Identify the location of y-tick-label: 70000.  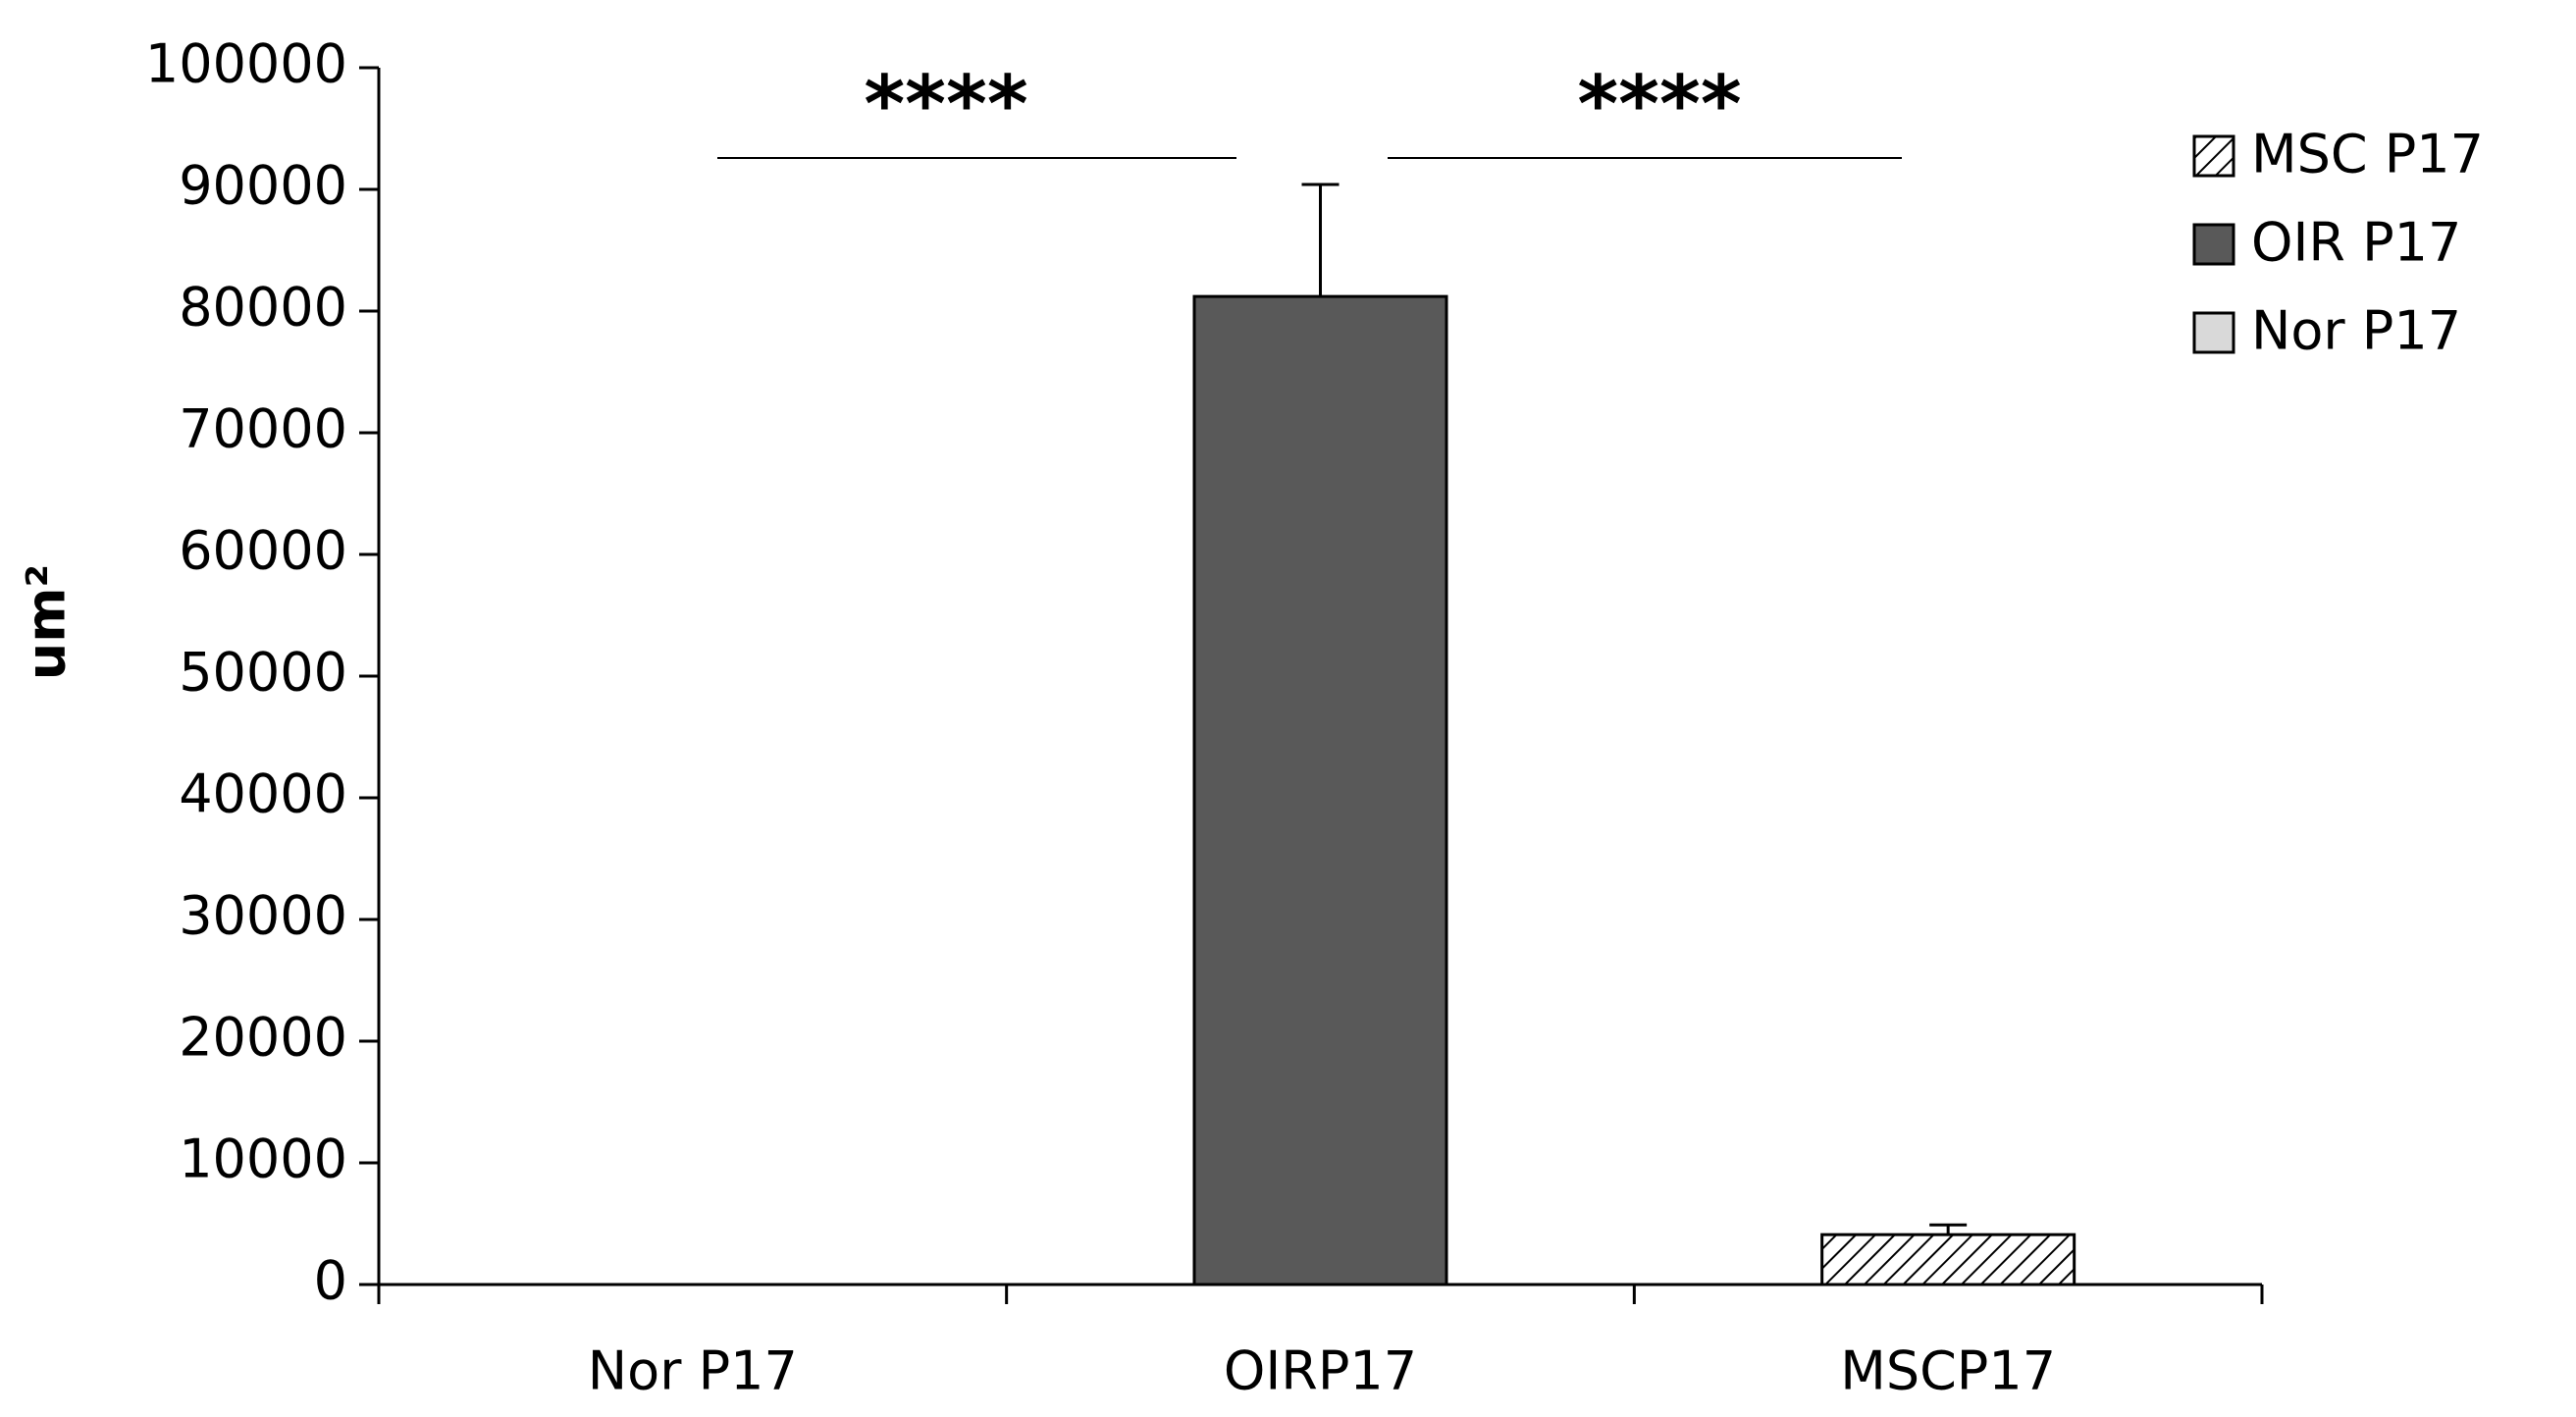
(263, 429).